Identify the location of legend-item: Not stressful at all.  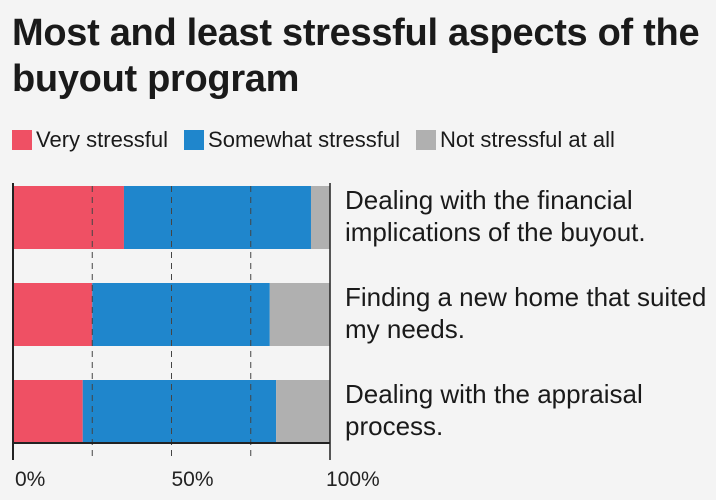
(515, 140).